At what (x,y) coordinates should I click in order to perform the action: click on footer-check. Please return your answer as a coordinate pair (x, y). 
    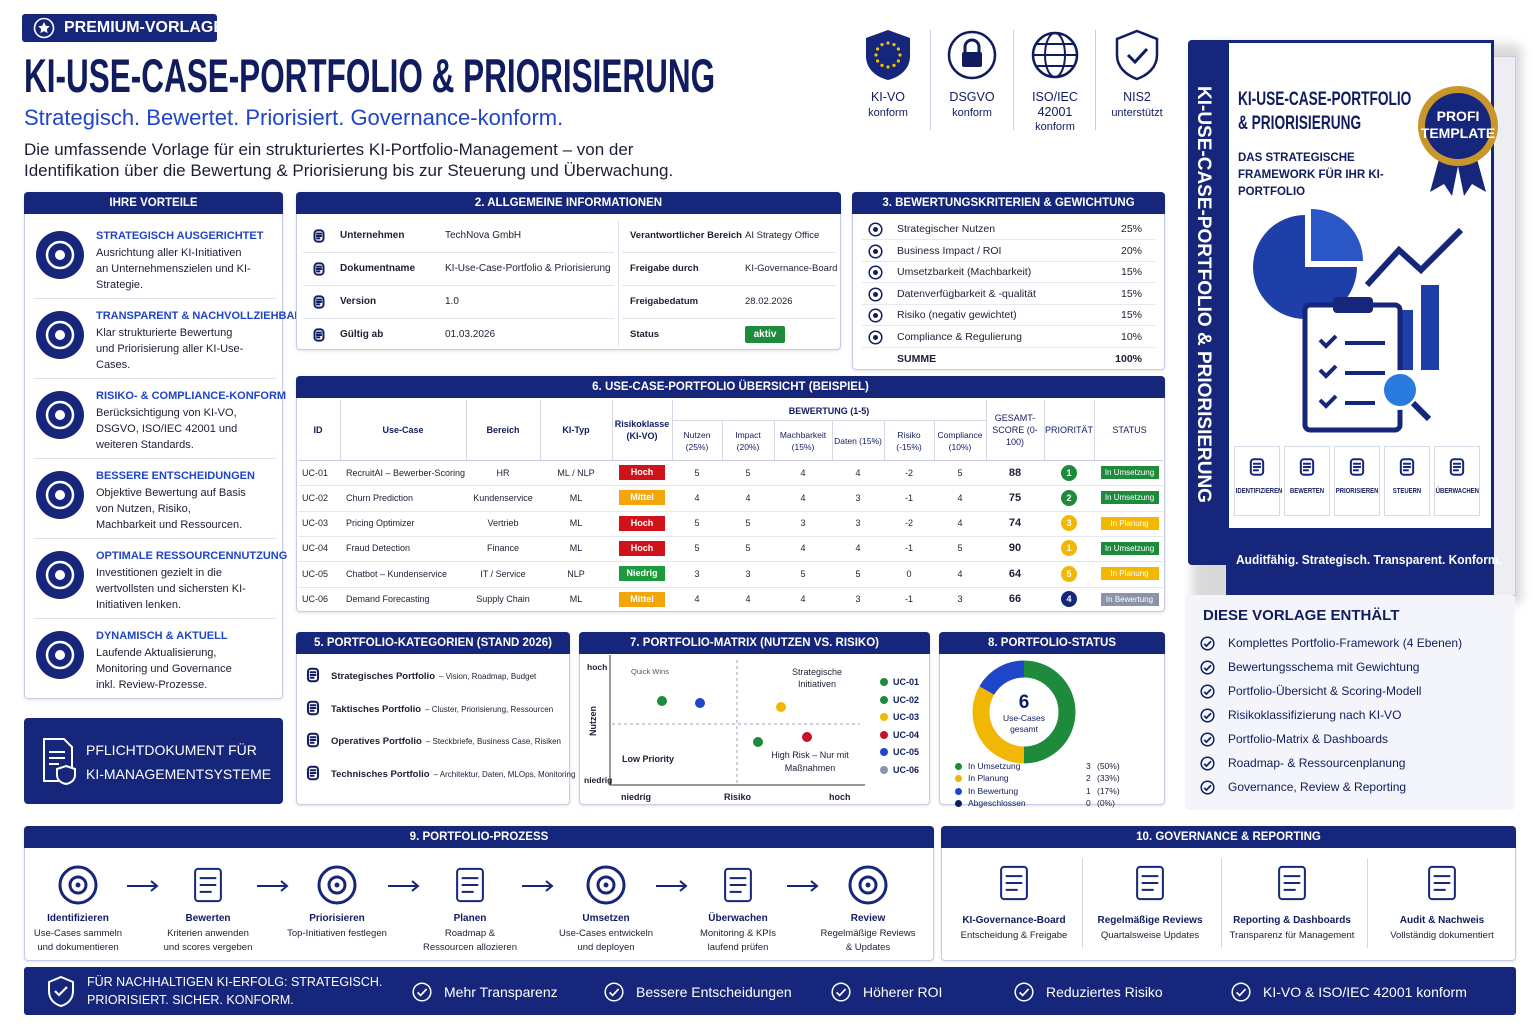
    Looking at the image, I should click on (422, 992).